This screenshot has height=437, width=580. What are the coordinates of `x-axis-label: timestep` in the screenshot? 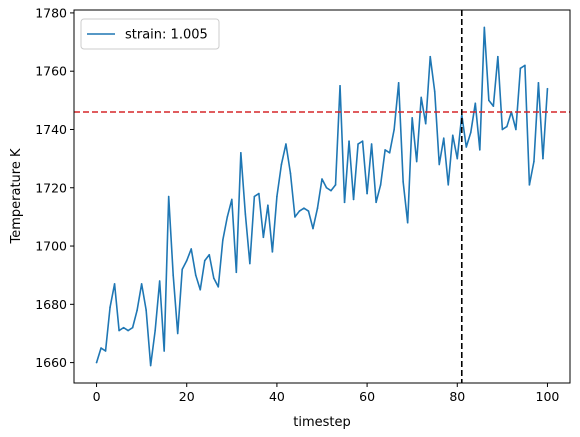 It's located at (322, 422).